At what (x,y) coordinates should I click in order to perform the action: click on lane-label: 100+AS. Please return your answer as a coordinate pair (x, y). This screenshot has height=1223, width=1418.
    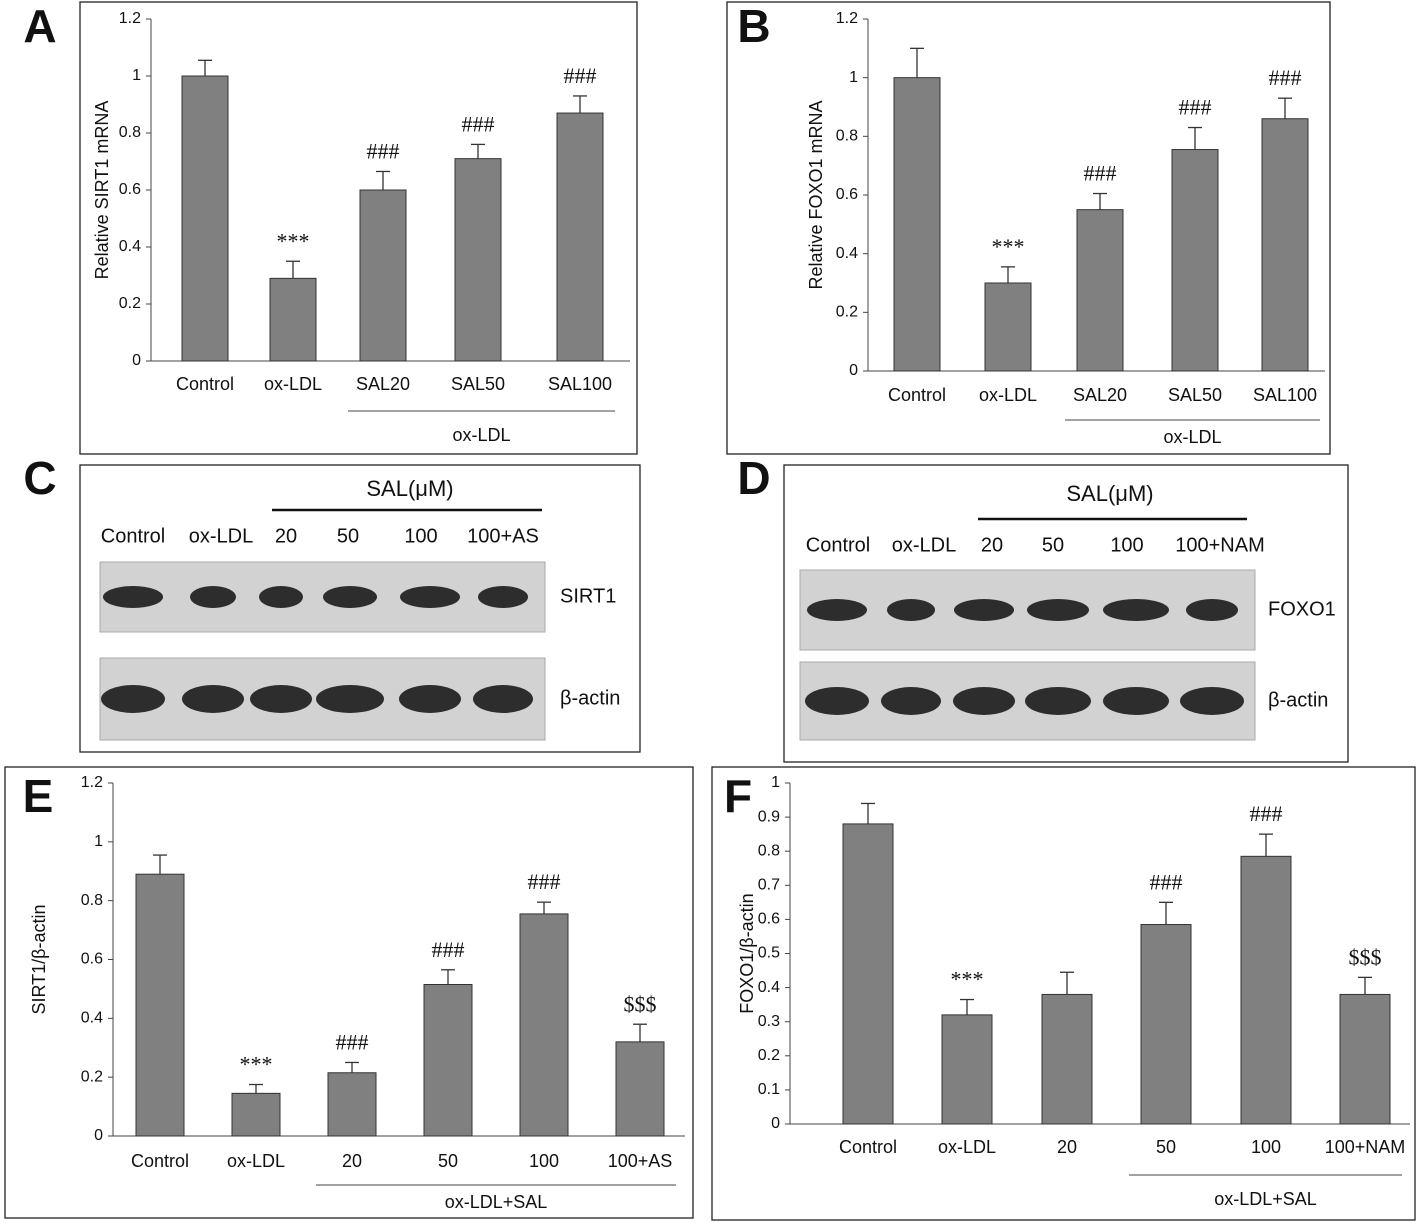
    Looking at the image, I should click on (503, 536).